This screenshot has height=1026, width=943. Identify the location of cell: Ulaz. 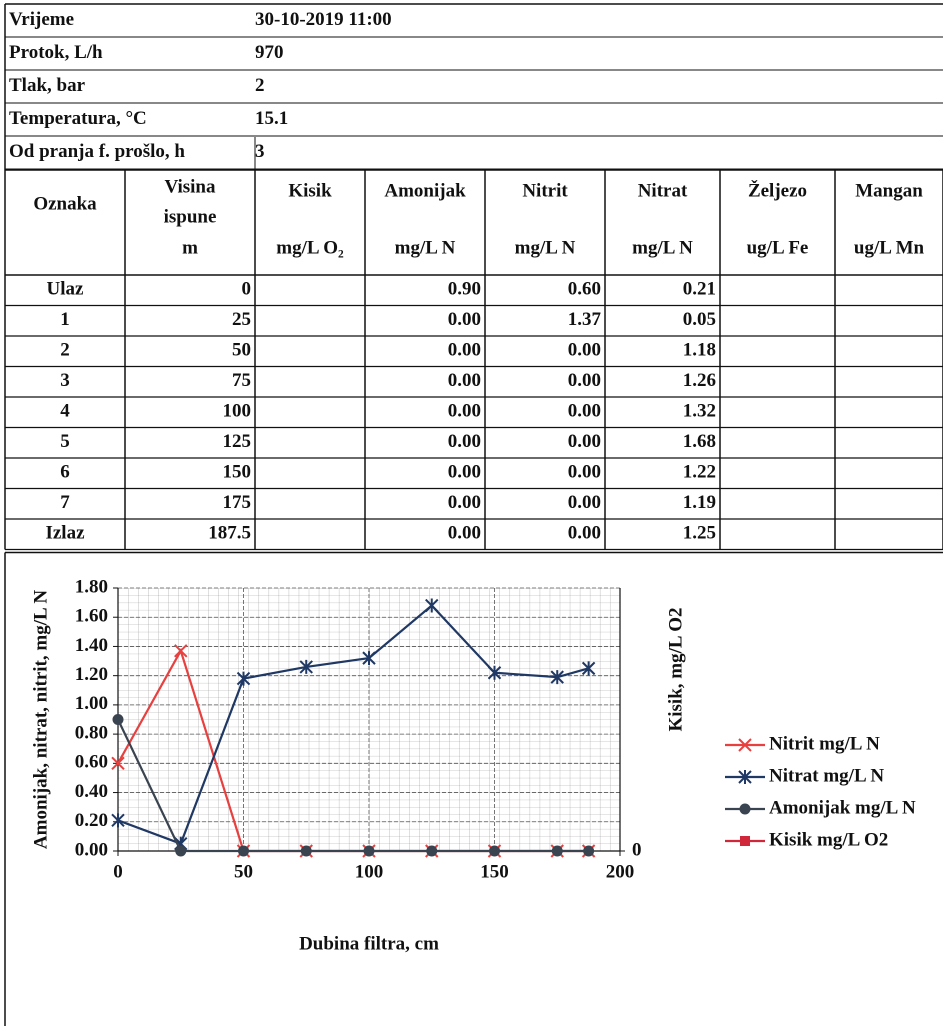
(66, 289).